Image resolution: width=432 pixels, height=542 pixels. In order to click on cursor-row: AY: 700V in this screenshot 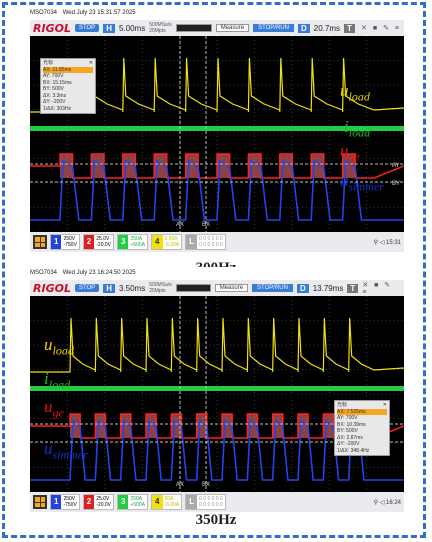, I will do `click(53, 76)`.